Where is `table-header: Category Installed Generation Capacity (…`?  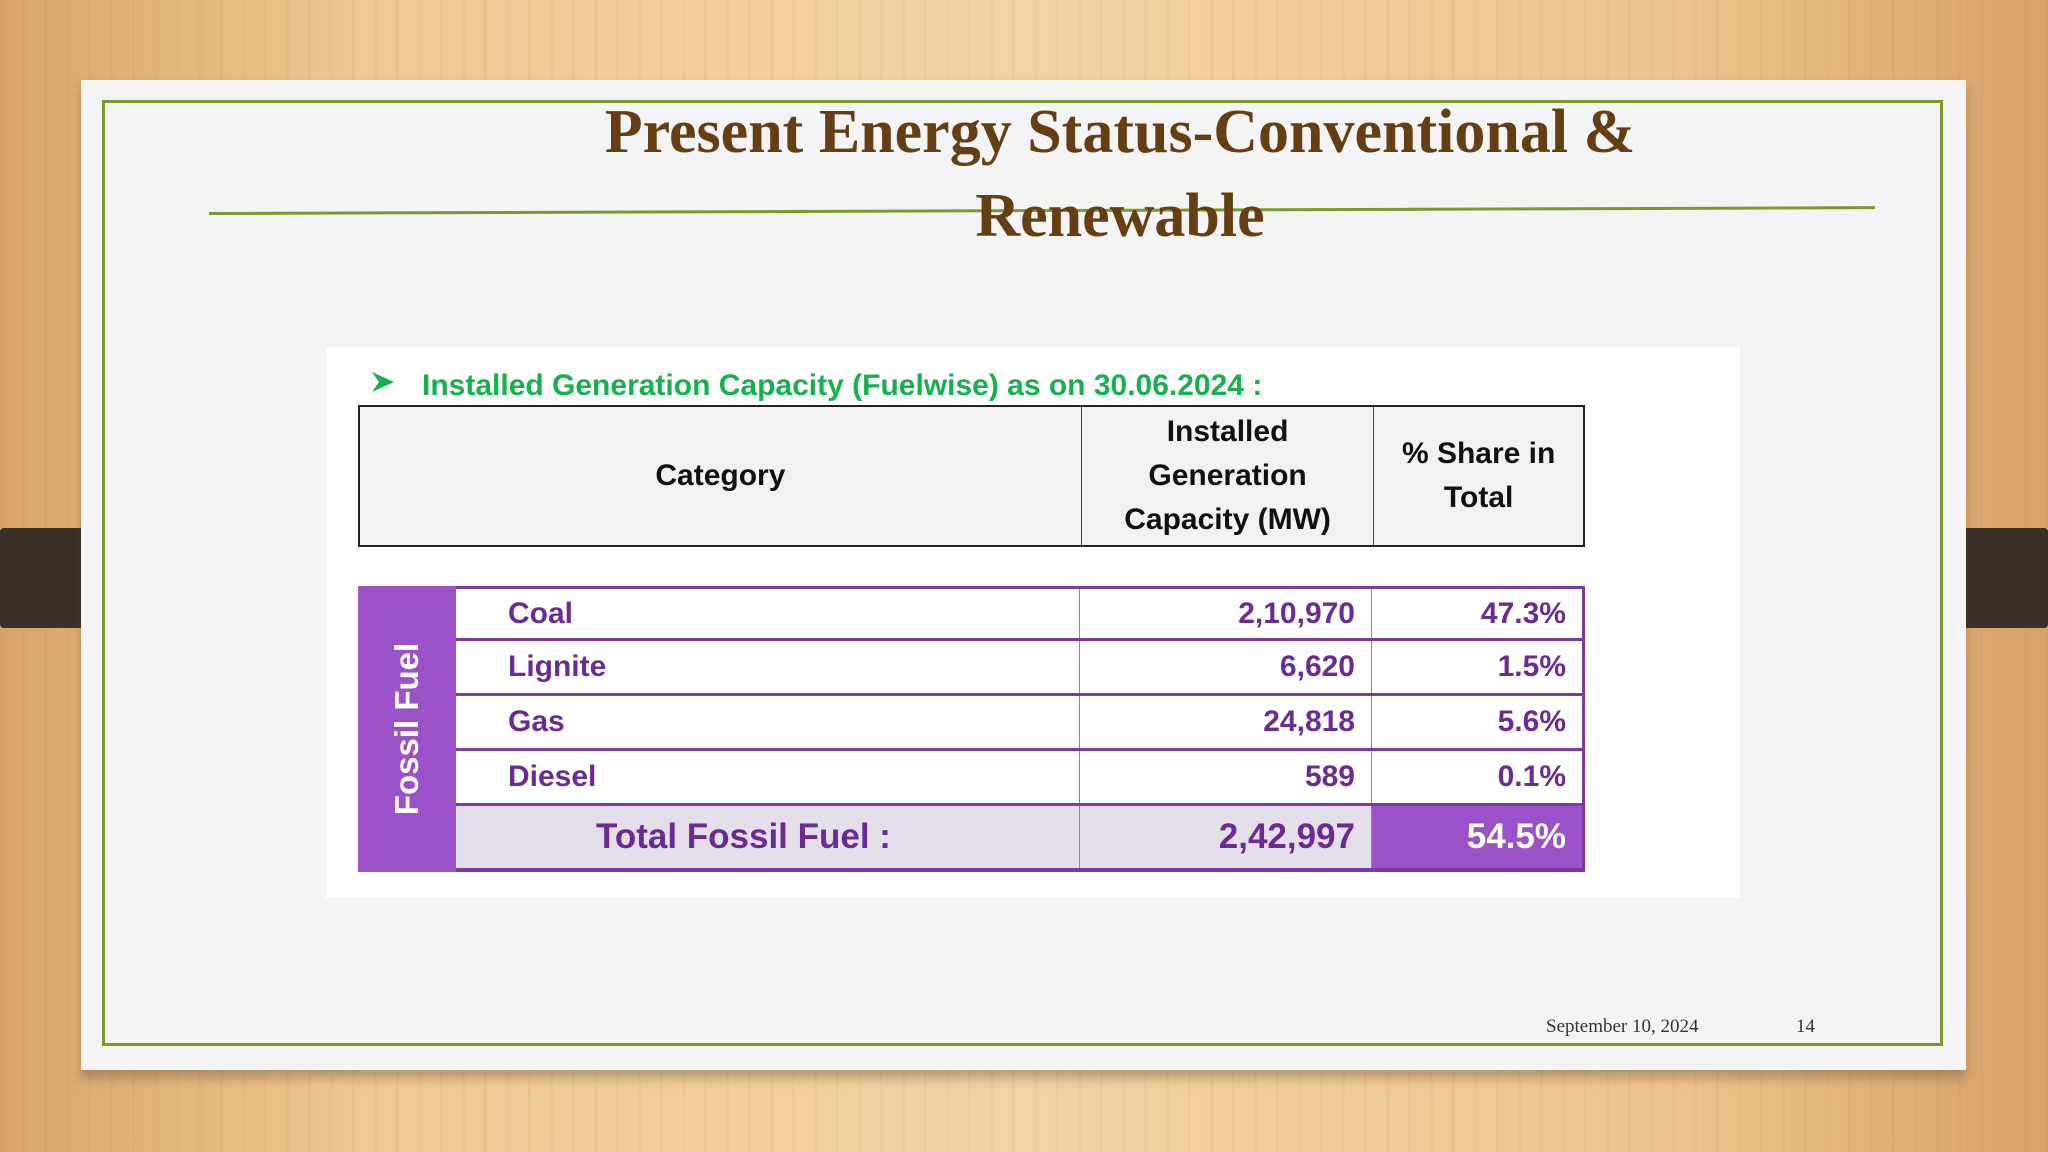 table-header: Category Installed Generation Capacity (… is located at coordinates (971, 476).